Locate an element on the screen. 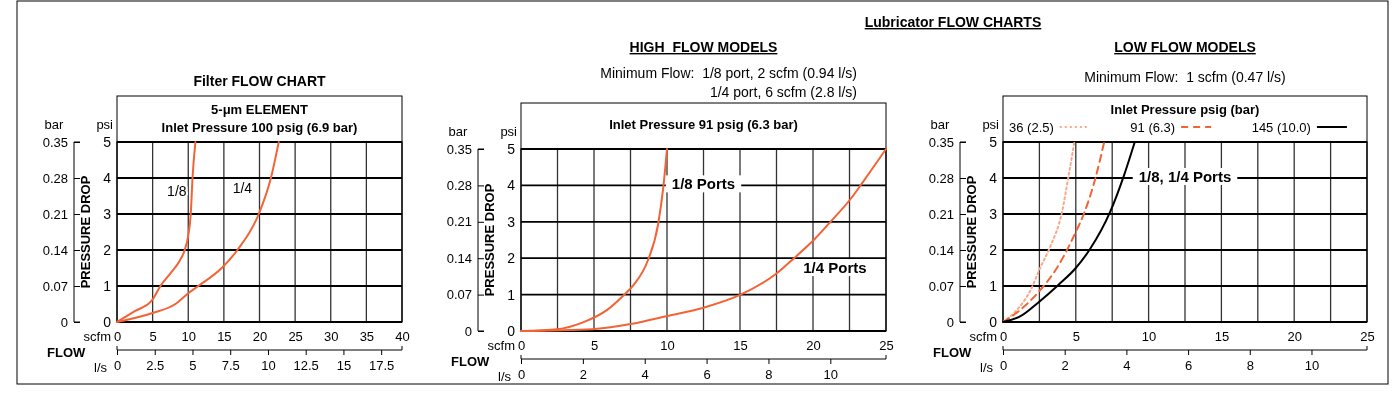 The height and width of the screenshot is (400, 1393). legend-label: 36 (2.5) is located at coordinates (1031, 127).